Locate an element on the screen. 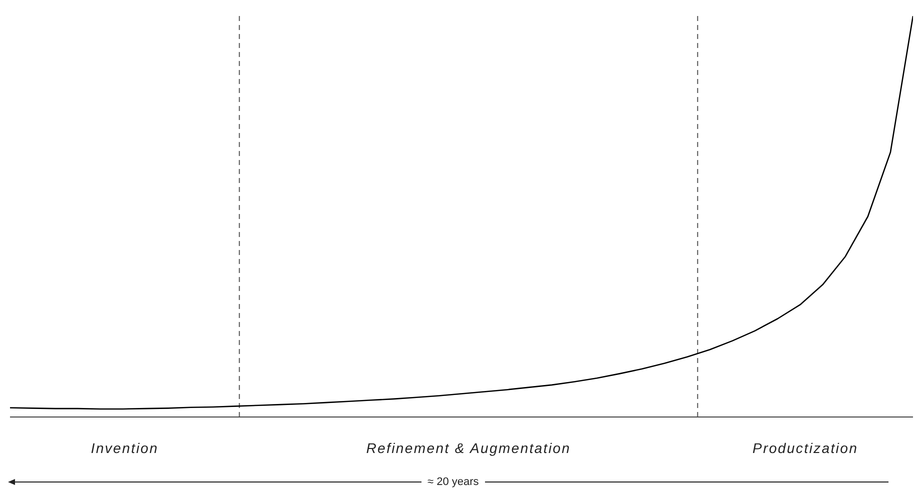 This screenshot has height=501, width=923. text: Productization is located at coordinates (805, 448).